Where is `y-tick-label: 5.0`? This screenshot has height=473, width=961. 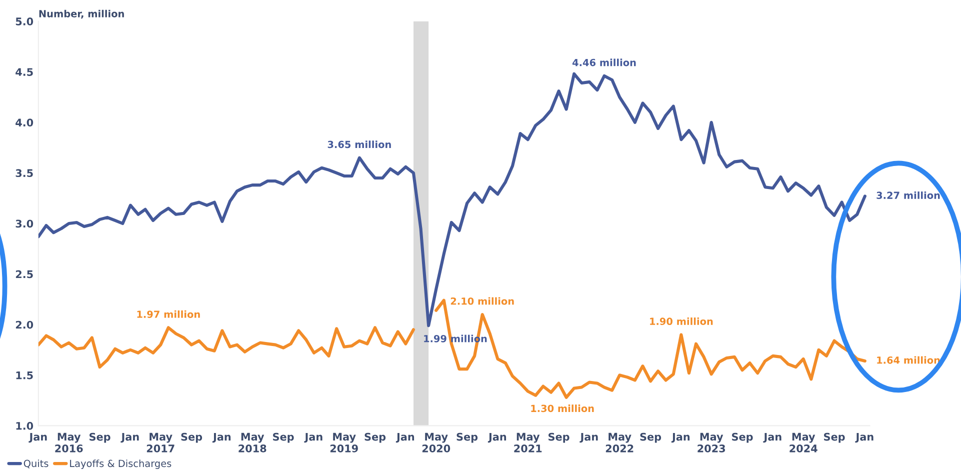
y-tick-label: 5.0 is located at coordinates (25, 22).